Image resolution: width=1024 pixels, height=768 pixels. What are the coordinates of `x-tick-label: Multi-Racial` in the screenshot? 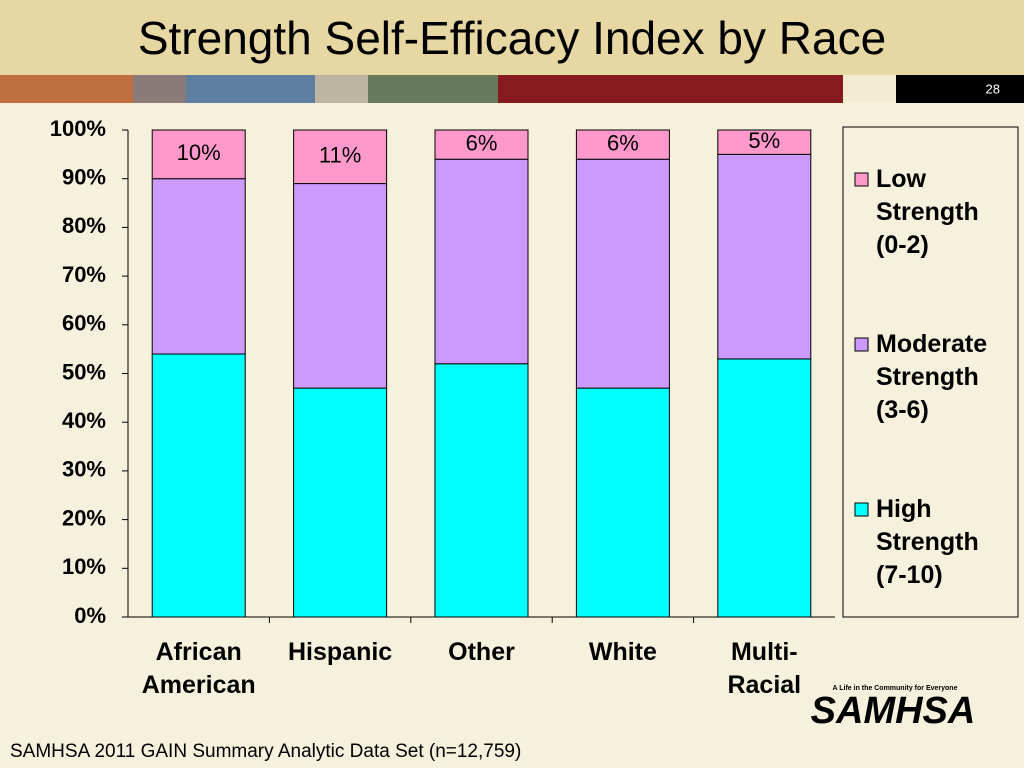 It's located at (764, 668).